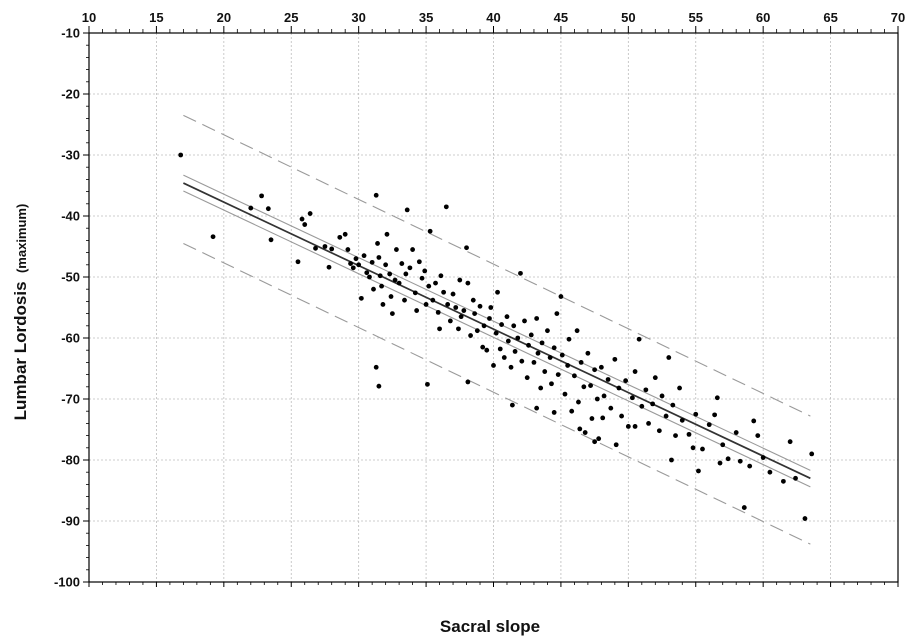 Image resolution: width=911 pixels, height=640 pixels. Describe the element at coordinates (70, 216) in the screenshot. I see `y-tick-label: -40` at that location.